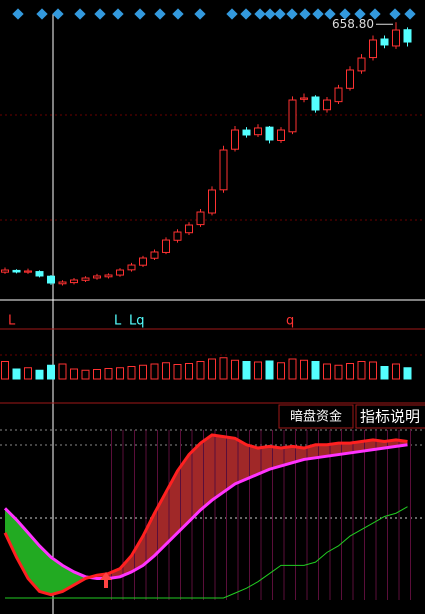 Image resolution: width=425 pixels, height=614 pixels. What do you see at coordinates (137, 321) in the screenshot?
I see `pattern-marker: Lq` at bounding box center [137, 321].